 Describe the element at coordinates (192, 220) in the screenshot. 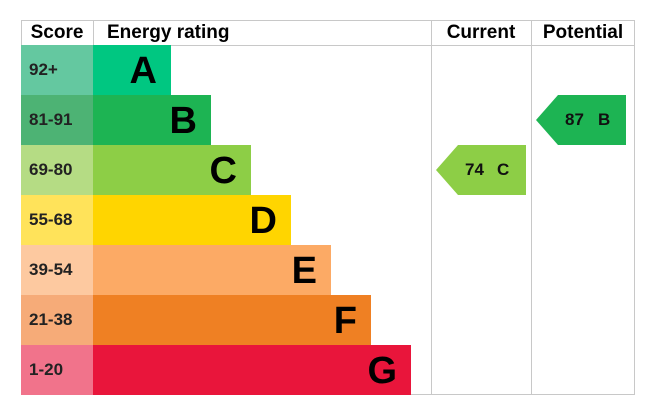

I see `rating-band-d: D` at that location.